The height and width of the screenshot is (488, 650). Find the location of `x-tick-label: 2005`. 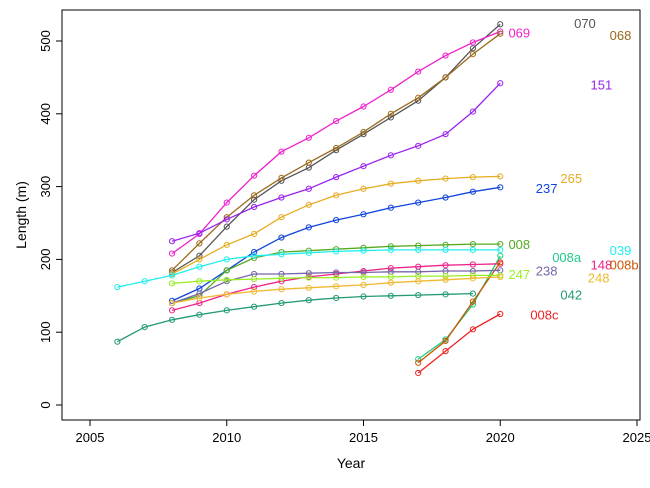

x-tick-label: 2005 is located at coordinates (90, 437).